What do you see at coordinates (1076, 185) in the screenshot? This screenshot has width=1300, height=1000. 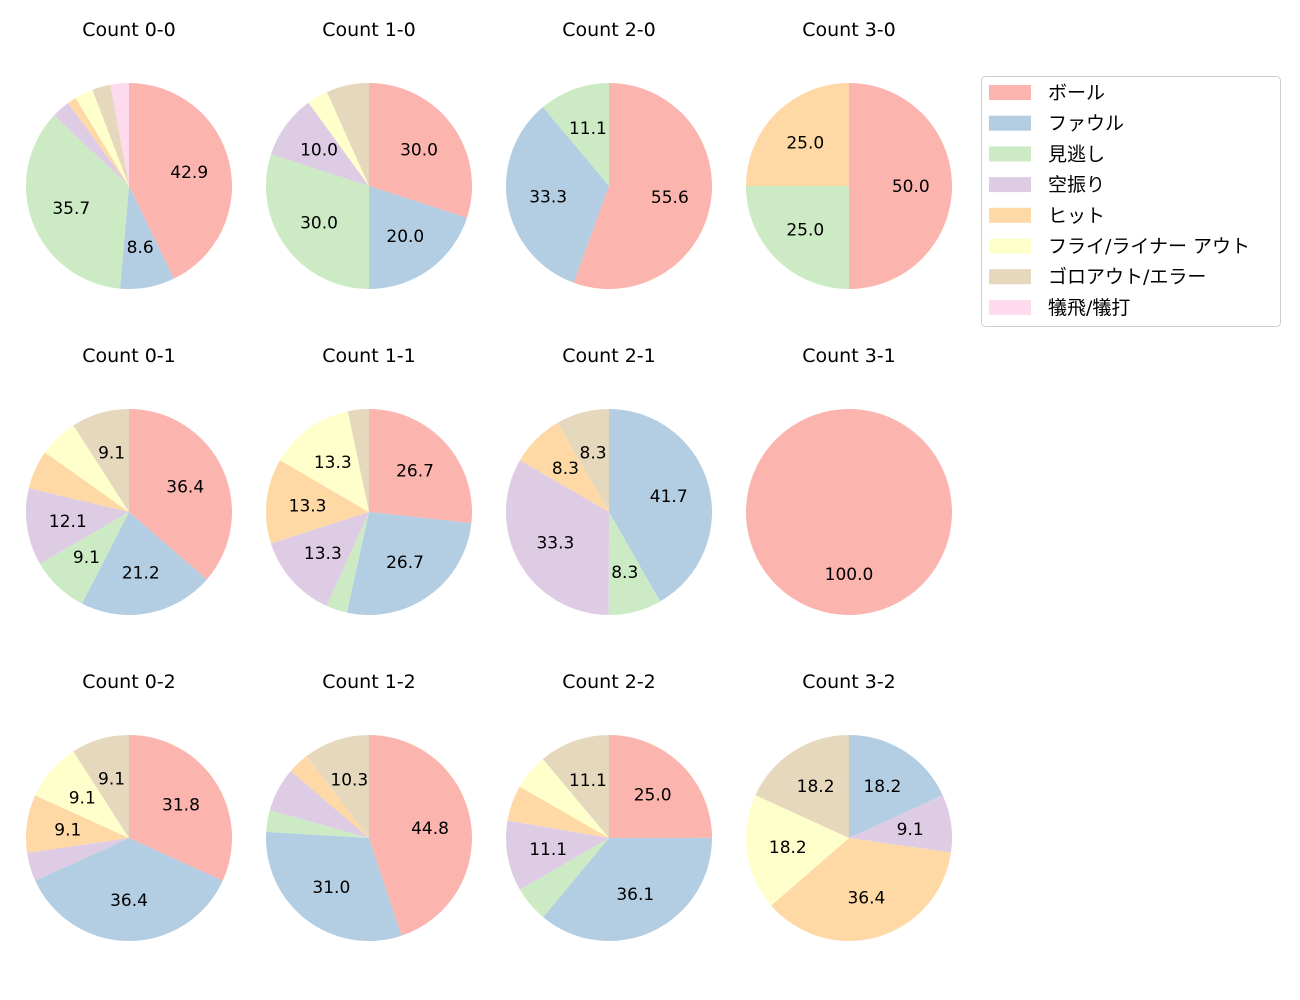 I see `legend-label: 空振り` at bounding box center [1076, 185].